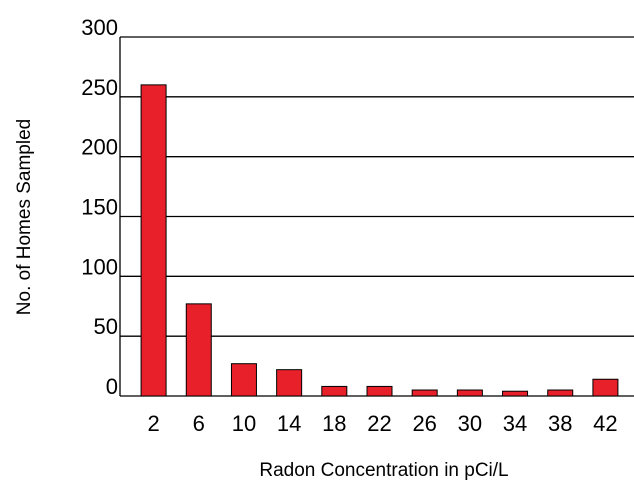  What do you see at coordinates (99, 87) in the screenshot?
I see `y-tick-label: 250` at bounding box center [99, 87].